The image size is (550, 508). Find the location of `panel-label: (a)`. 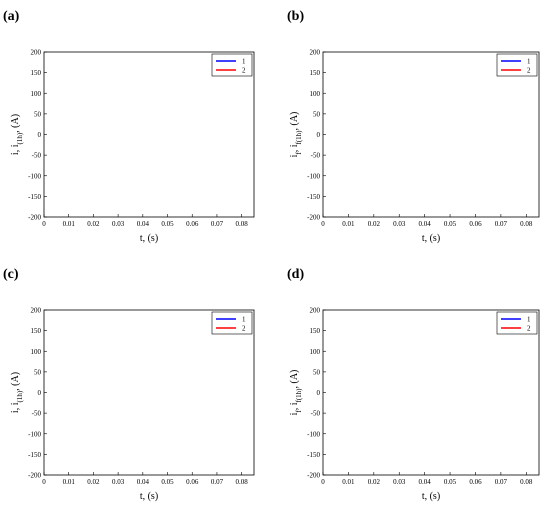

panel-label: (a) is located at coordinates (11, 16).